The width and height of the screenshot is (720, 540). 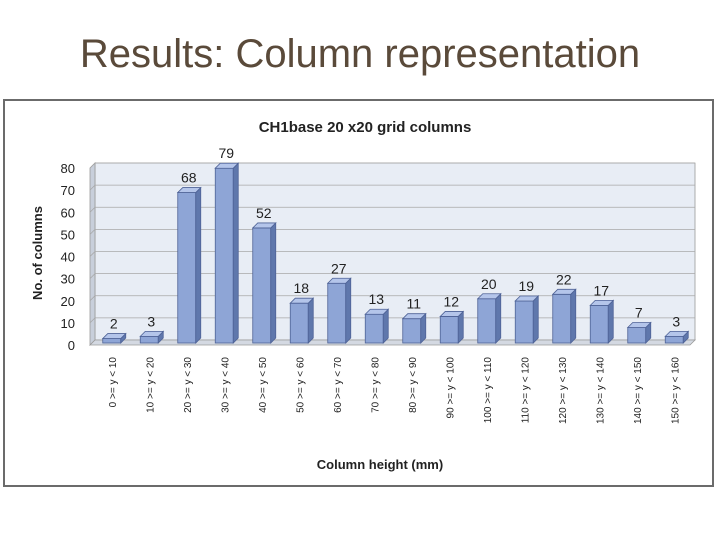 What do you see at coordinates (413, 304) in the screenshot?
I see `data-label: 11` at bounding box center [413, 304].